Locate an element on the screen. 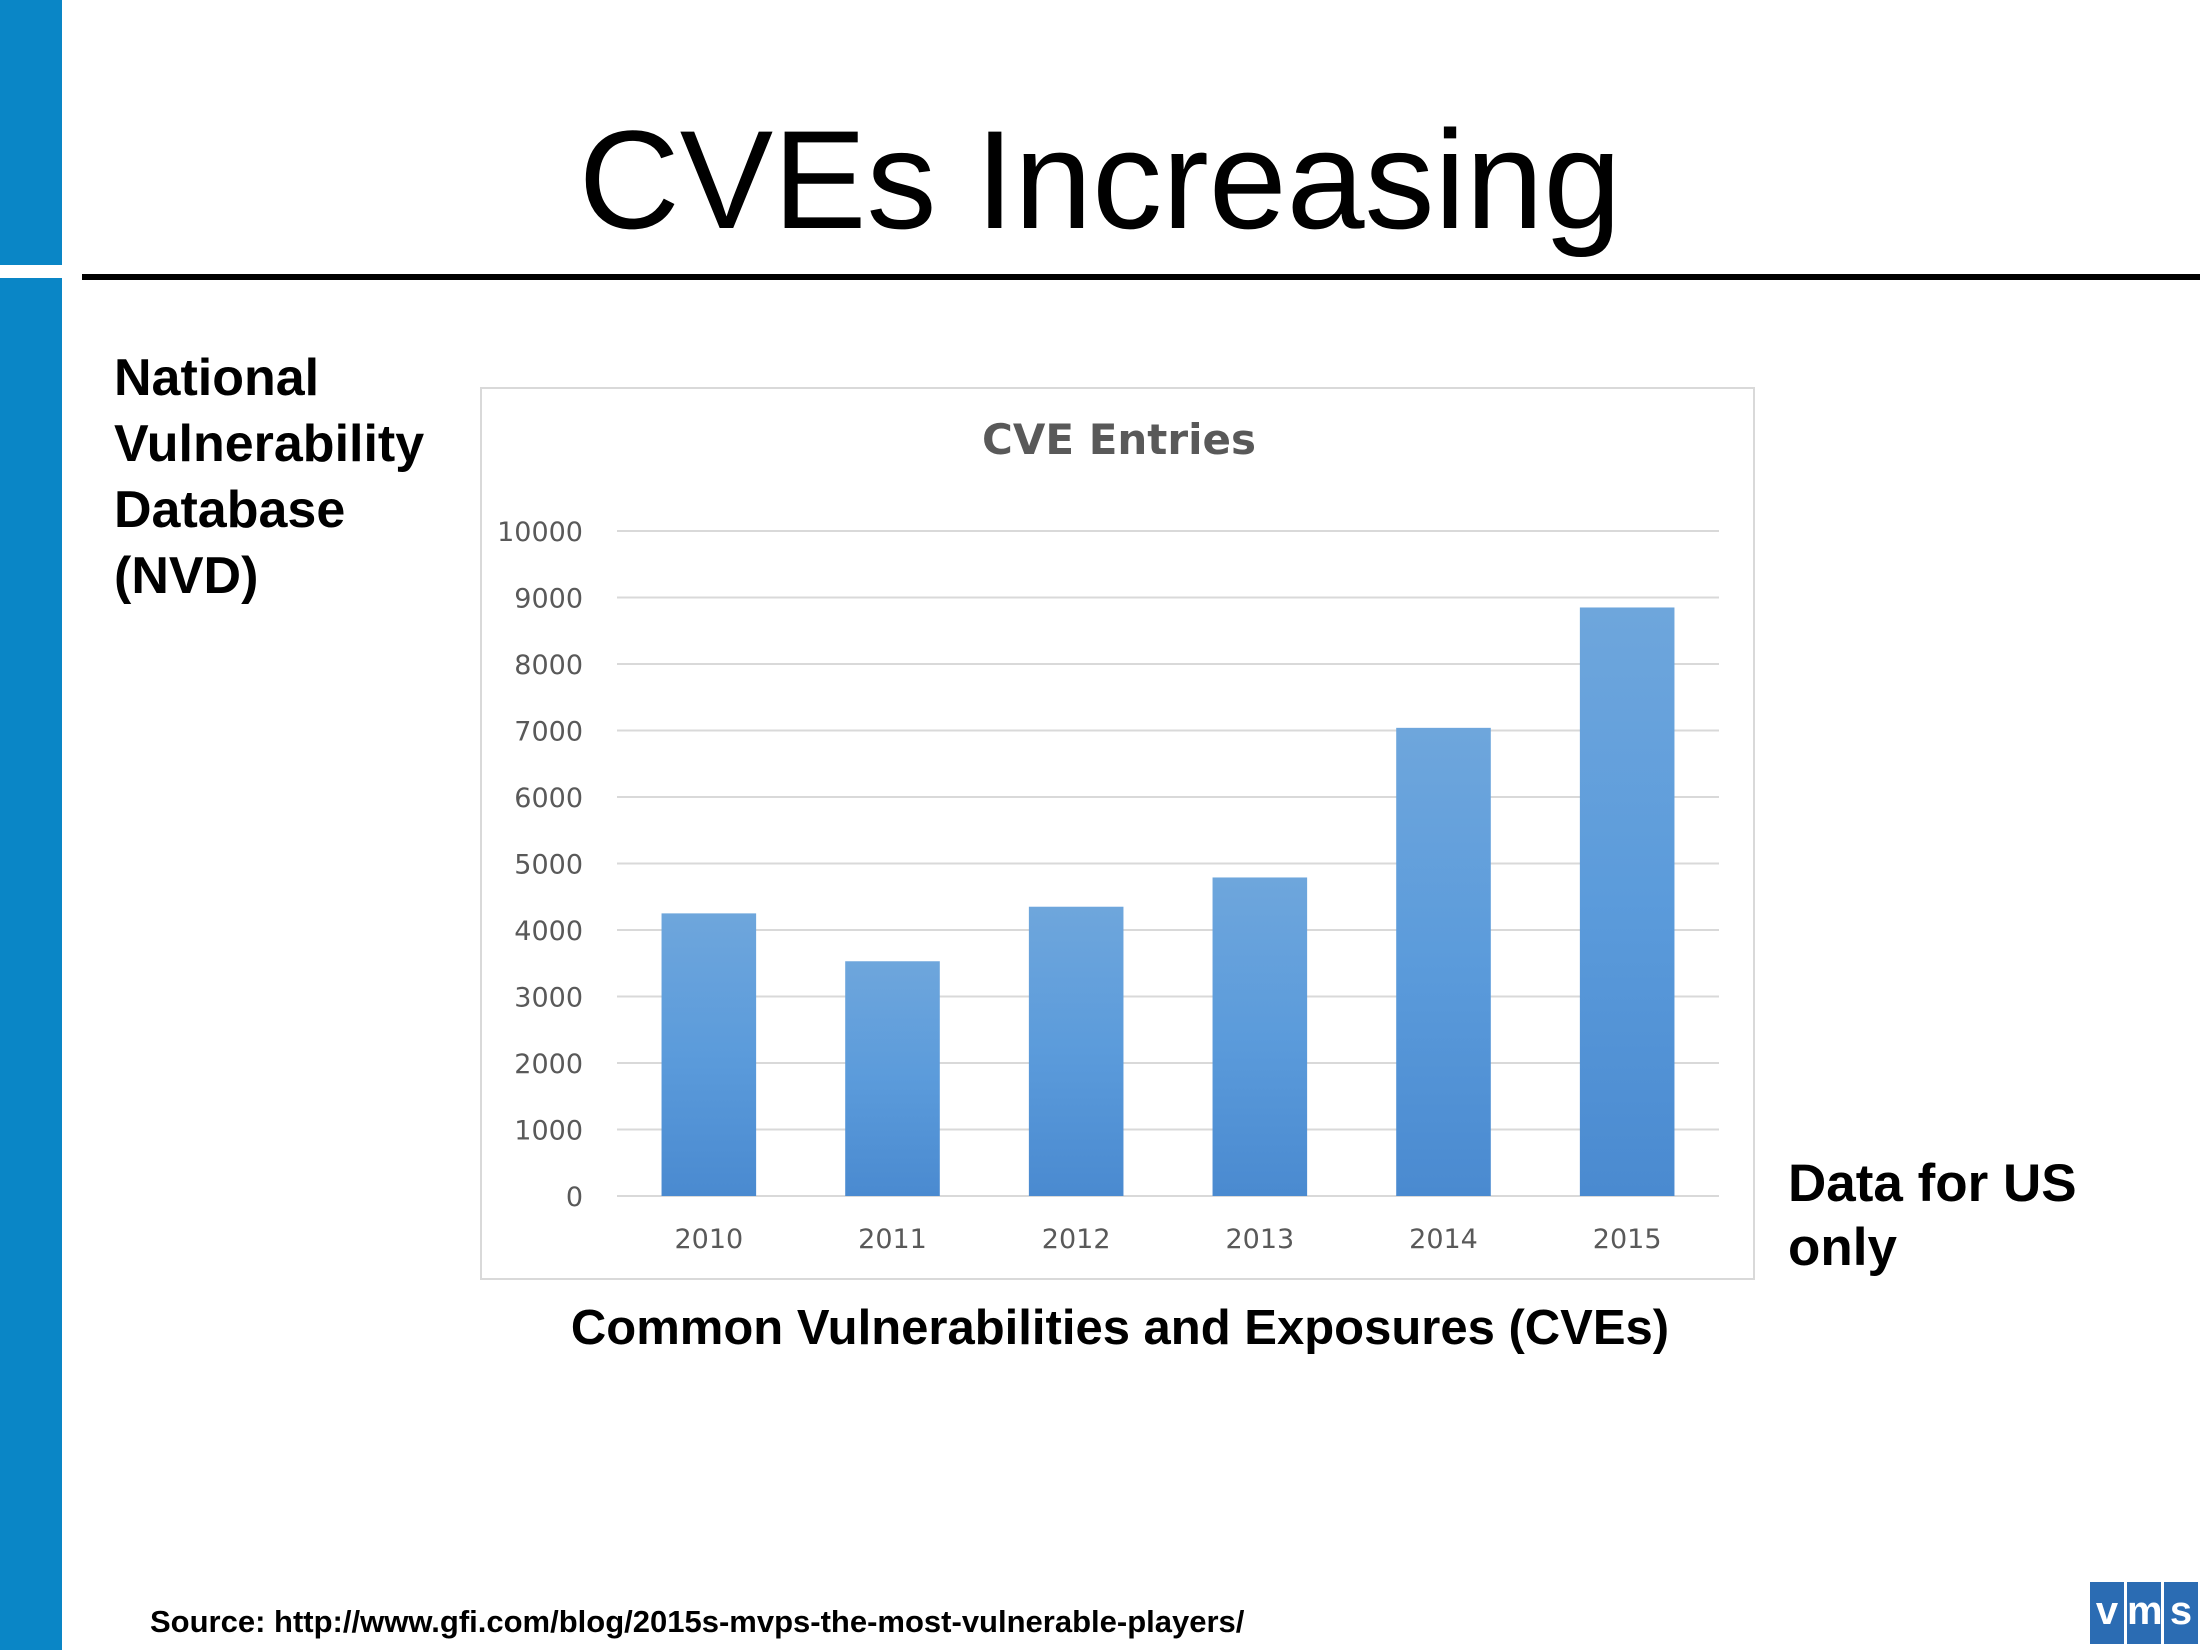 This screenshot has width=2200, height=1650. title-divider is located at coordinates (1141, 277).